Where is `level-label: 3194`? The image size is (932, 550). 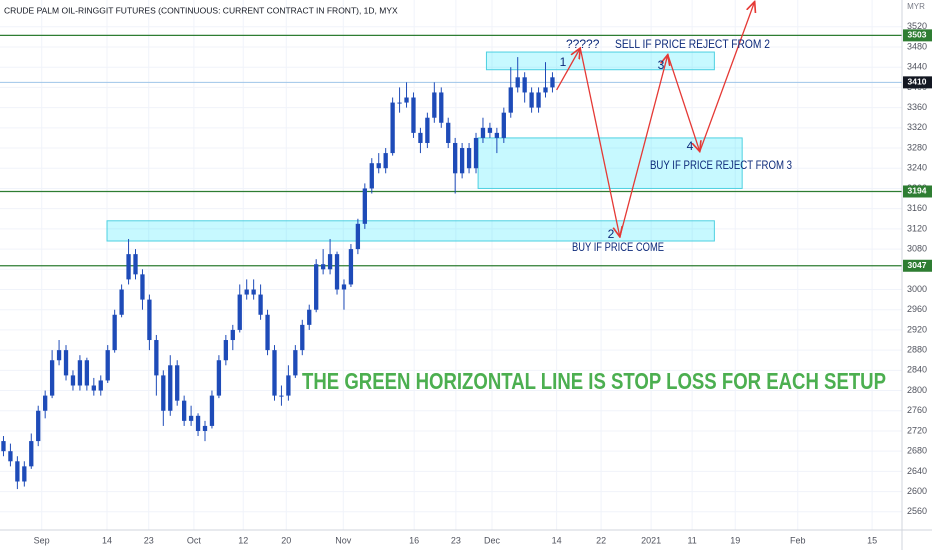 level-label: 3194 is located at coordinates (917, 191).